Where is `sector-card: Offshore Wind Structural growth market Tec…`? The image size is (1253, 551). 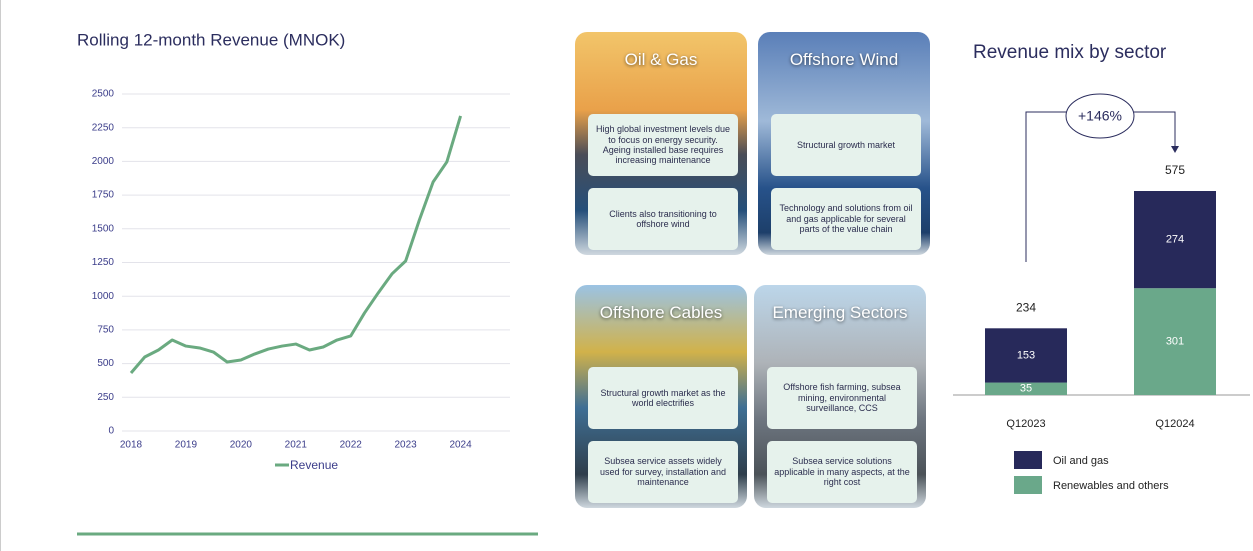
sector-card: Offshore Wind Structural growth market Tec… is located at coordinates (844, 143).